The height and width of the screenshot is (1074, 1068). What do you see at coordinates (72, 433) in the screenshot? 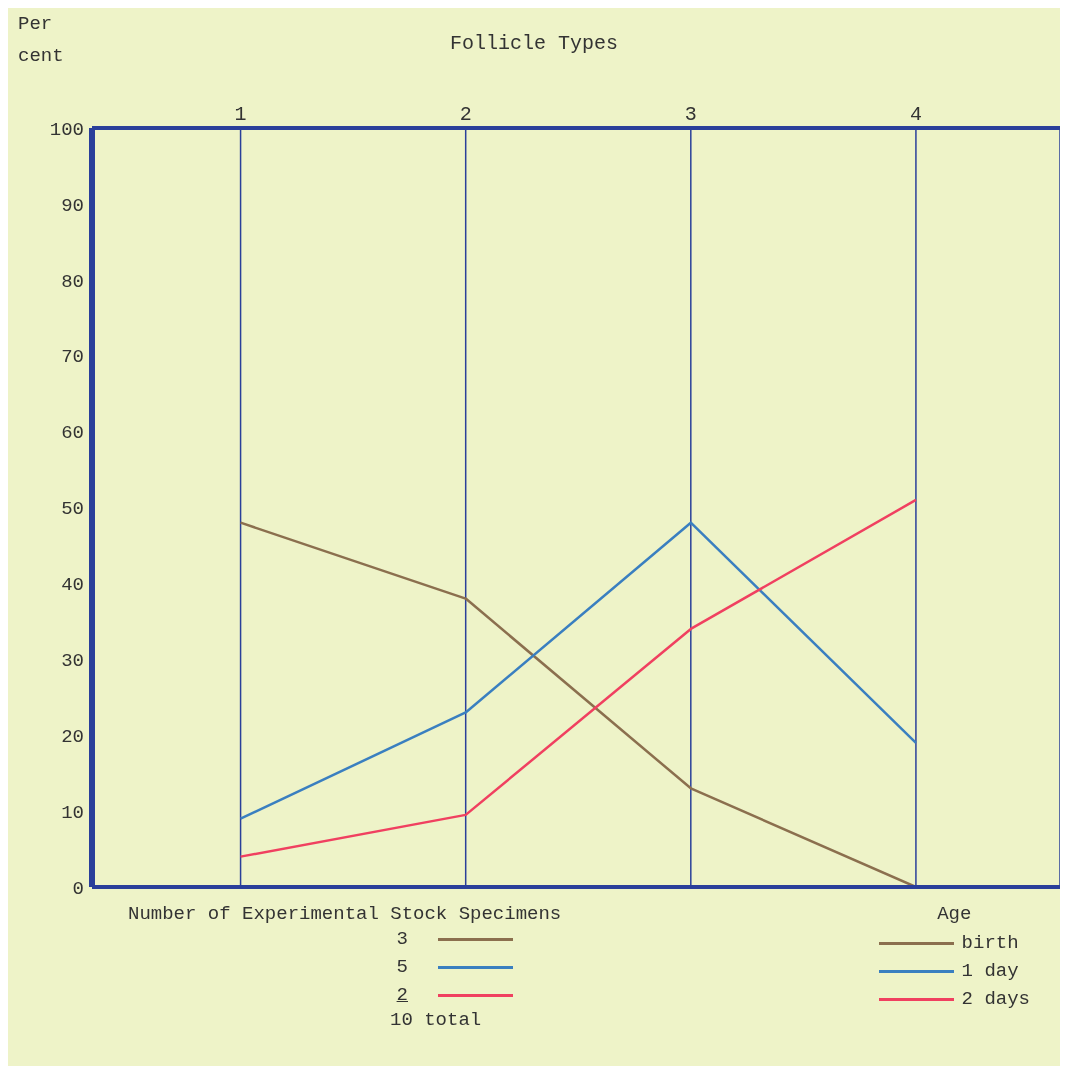
I see `y-tick-label: 60` at bounding box center [72, 433].